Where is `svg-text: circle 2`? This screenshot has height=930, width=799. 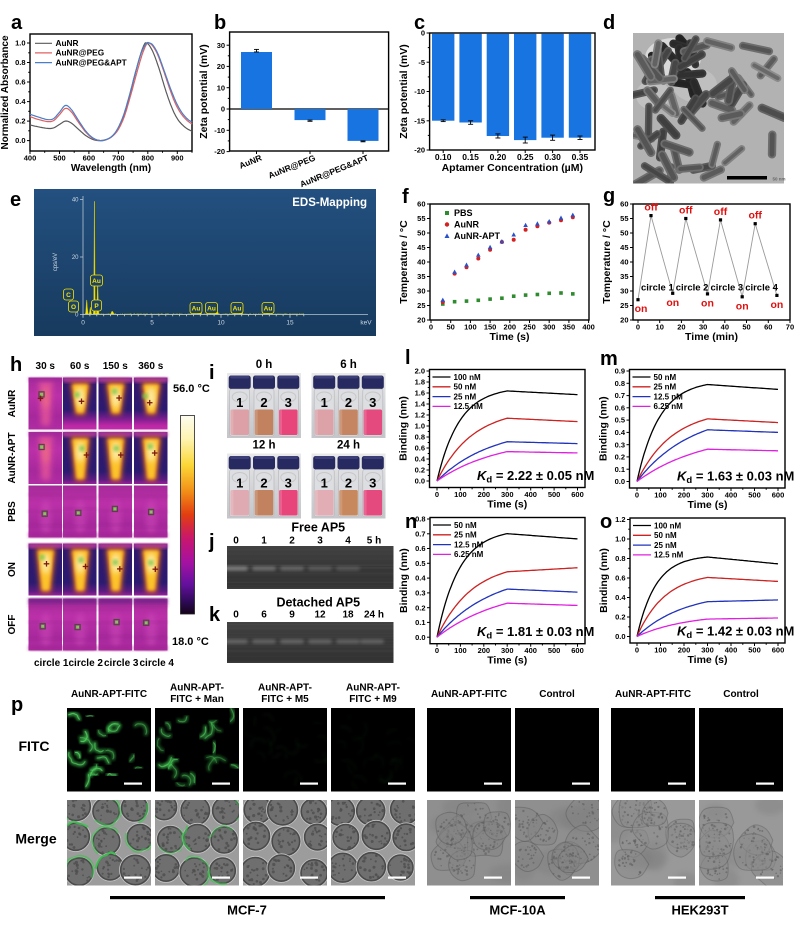 svg-text: circle 2 is located at coordinates (86, 663).